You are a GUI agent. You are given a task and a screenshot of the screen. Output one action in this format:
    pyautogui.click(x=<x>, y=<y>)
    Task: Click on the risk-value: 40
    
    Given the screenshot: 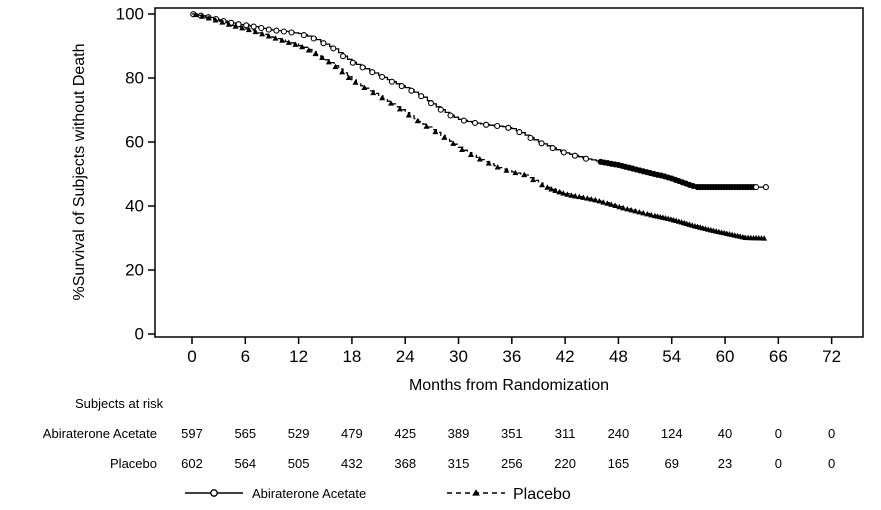 What is the action you would take?
    pyautogui.click(x=725, y=433)
    